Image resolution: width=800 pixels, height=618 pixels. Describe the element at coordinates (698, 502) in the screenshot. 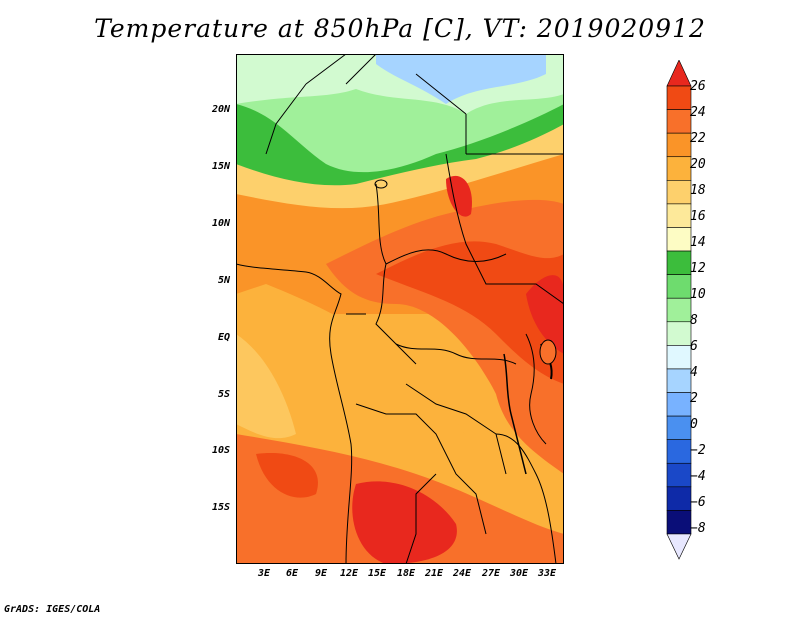

I see `colorbar-label: −6` at that location.